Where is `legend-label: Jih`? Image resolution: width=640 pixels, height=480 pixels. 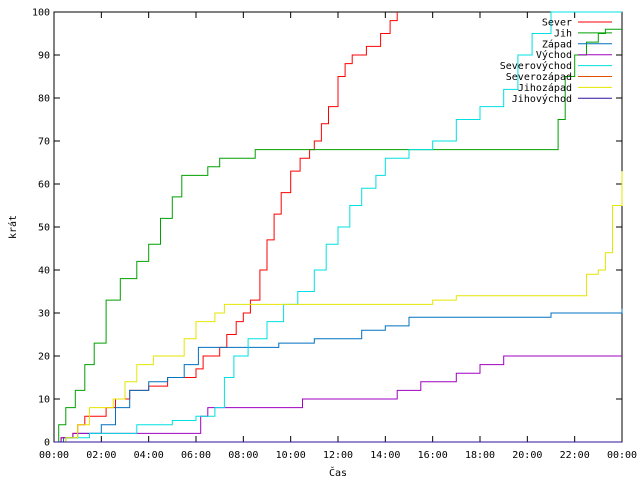
legend-label: Jih is located at coordinates (563, 33).